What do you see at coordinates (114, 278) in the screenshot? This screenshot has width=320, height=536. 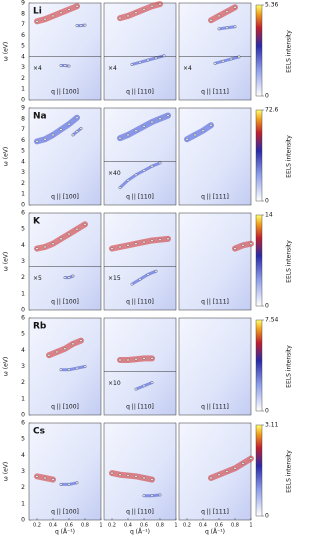 I see `scale-label: ×15` at bounding box center [114, 278].